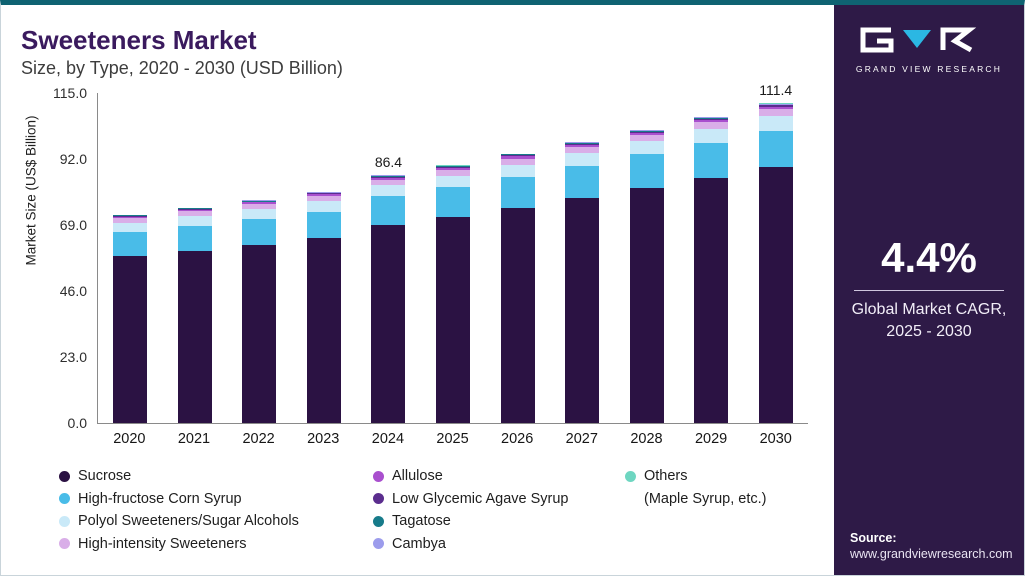 The height and width of the screenshot is (576, 1025). I want to click on legend-sublabel: (Maple Syrup, etc.), so click(705, 498).